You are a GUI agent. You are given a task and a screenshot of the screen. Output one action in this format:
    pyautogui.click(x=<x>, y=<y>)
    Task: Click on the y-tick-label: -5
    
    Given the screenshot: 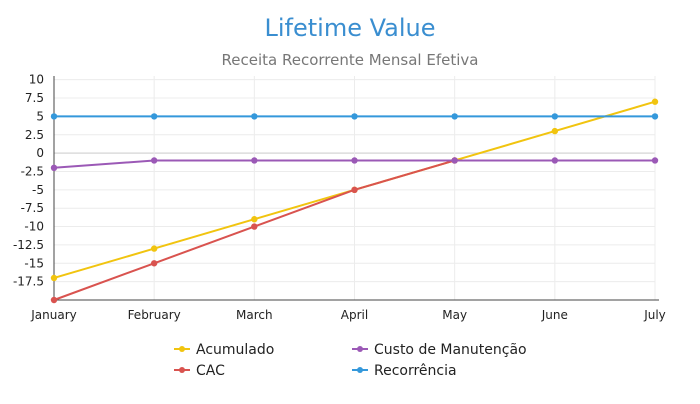 What is the action you would take?
    pyautogui.click(x=38, y=190)
    